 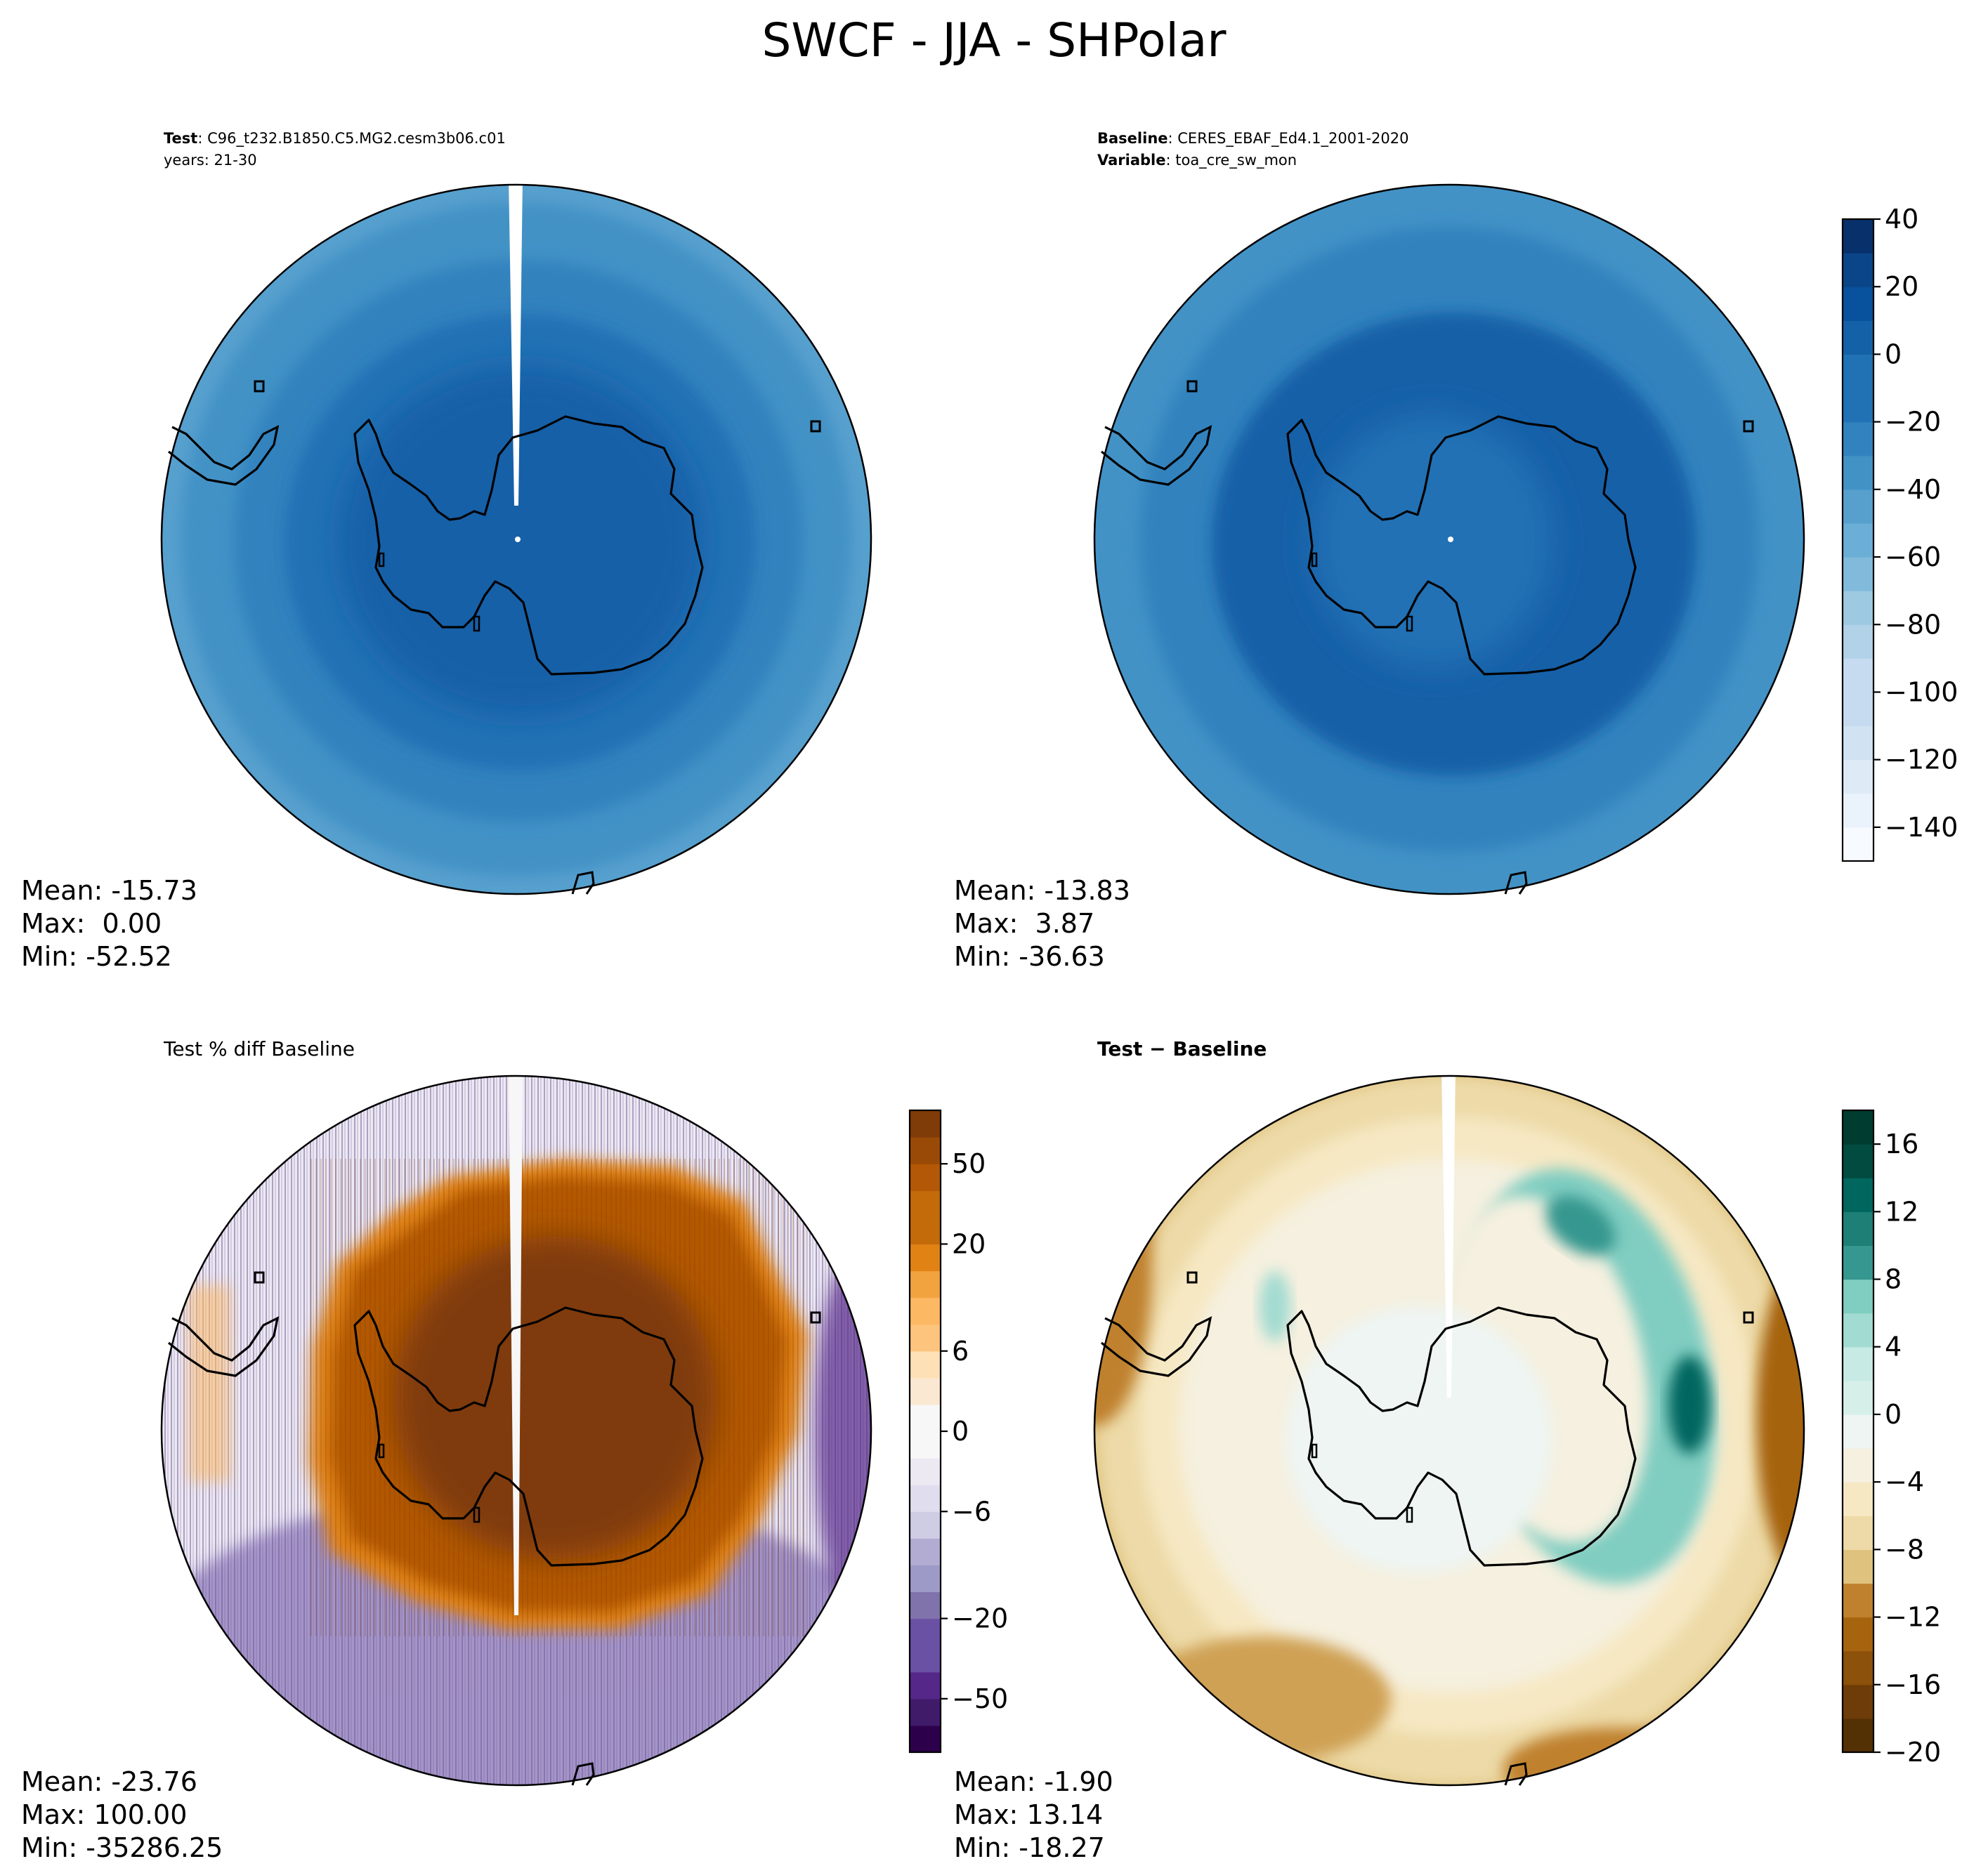 I want to click on baseline-map-field, so click(x=1449, y=539).